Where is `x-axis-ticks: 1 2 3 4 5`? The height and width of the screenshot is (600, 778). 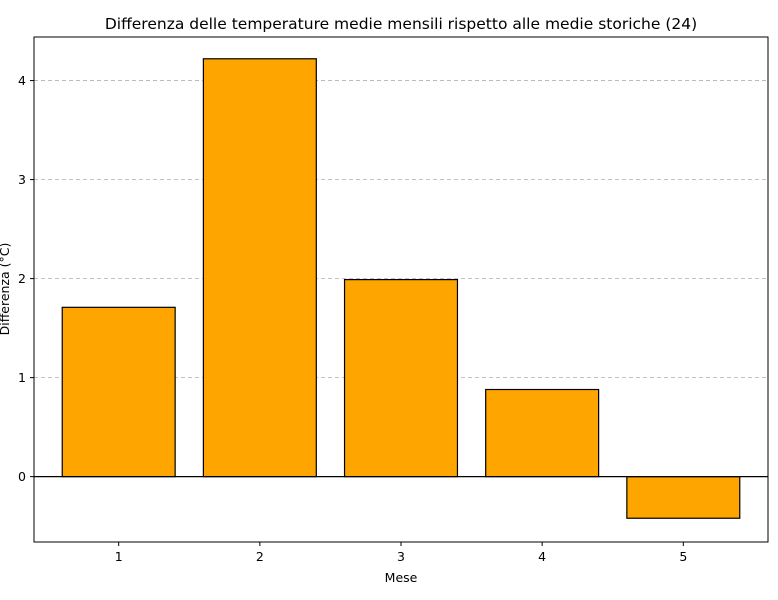 x-axis-ticks: 1 2 3 4 5 is located at coordinates (401, 553).